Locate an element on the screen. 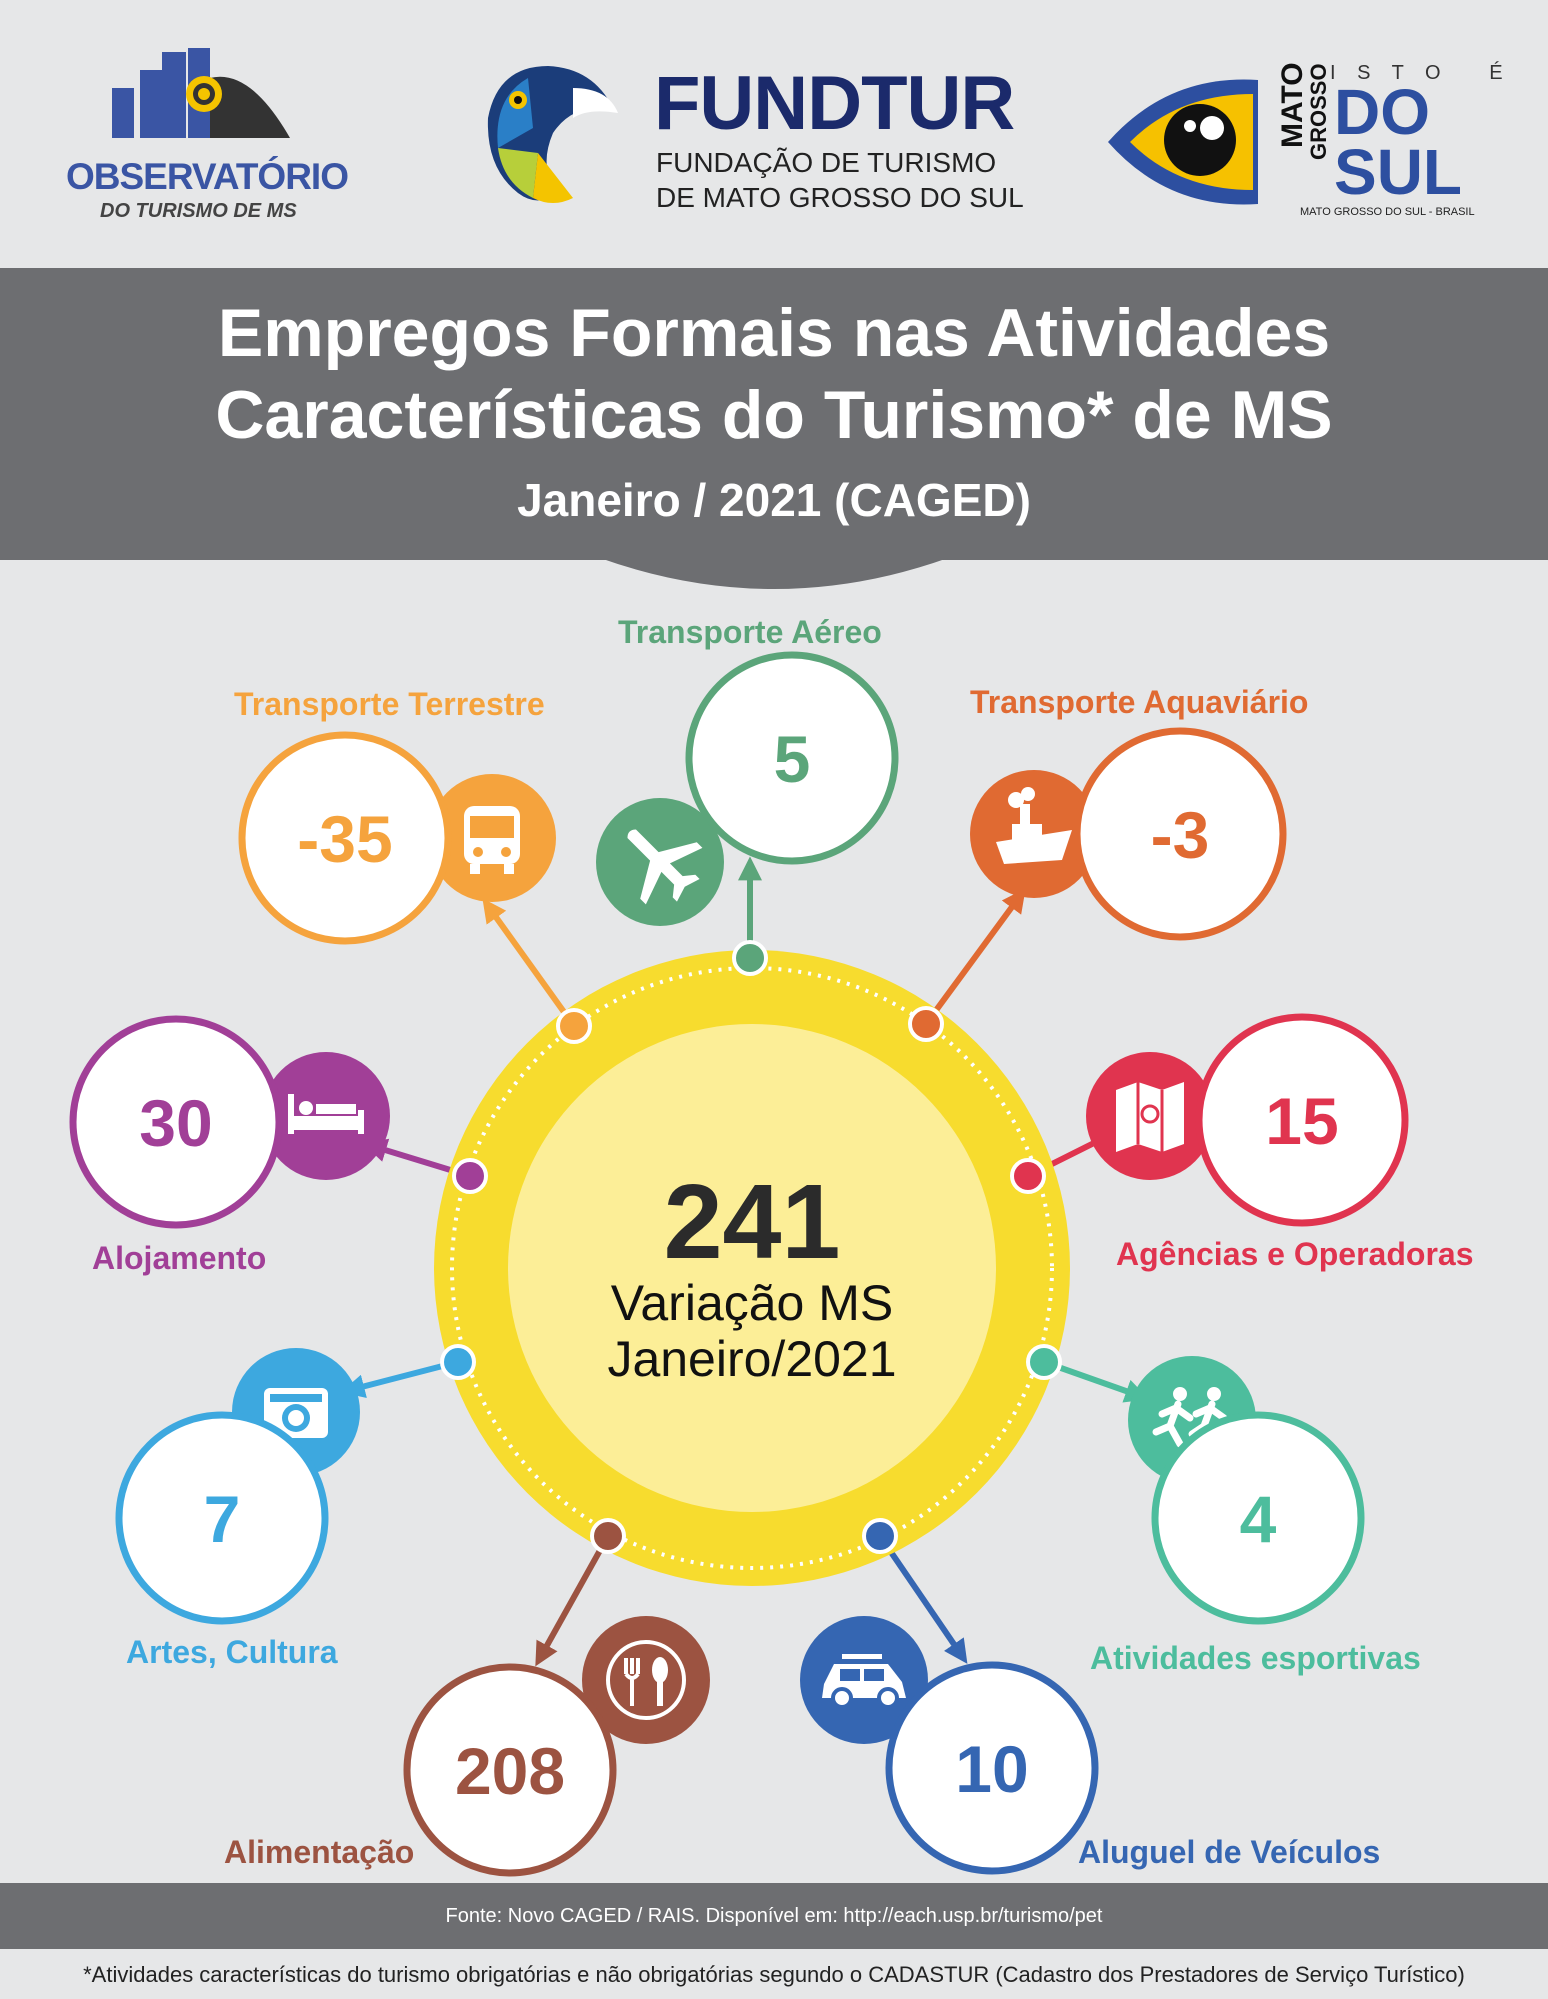 This screenshot has height=1999, width=1548. transporte-aereo-hub-dot is located at coordinates (750, 958).